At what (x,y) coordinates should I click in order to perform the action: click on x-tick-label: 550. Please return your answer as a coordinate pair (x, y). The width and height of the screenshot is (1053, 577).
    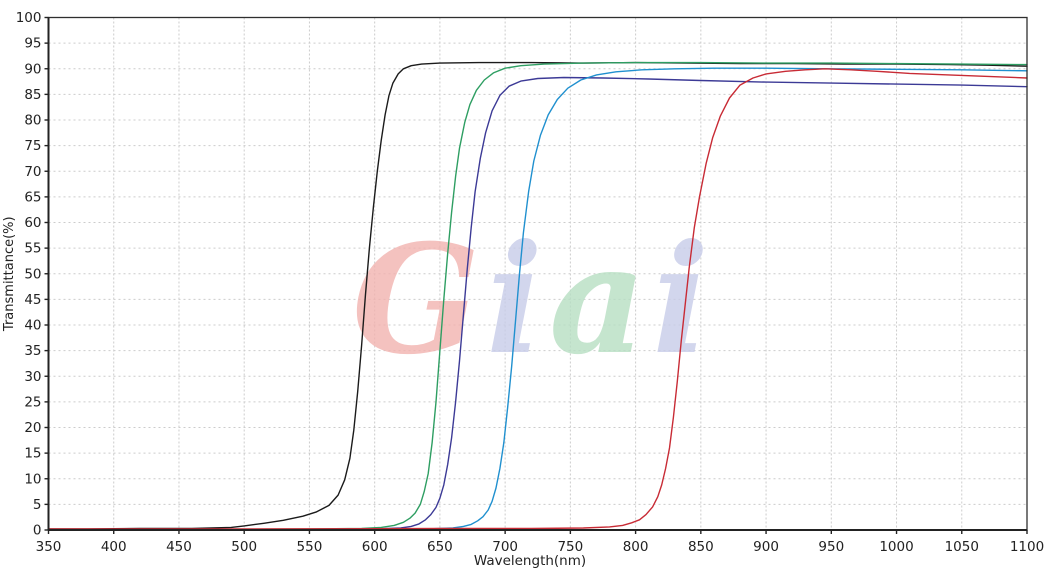
    Looking at the image, I should click on (310, 547).